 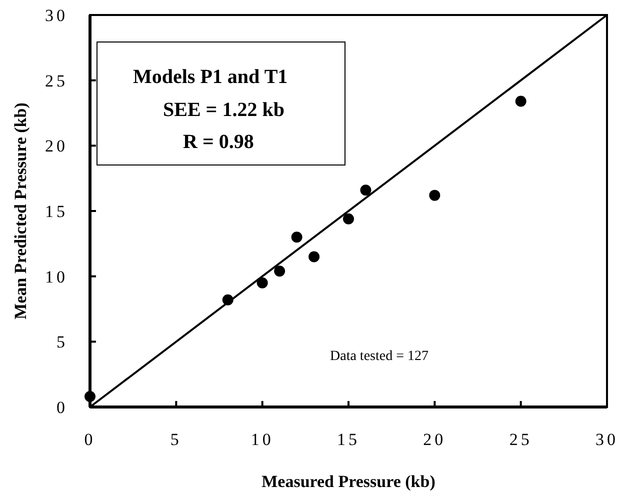 I want to click on x-tick-label: 30, so click(x=607, y=439).